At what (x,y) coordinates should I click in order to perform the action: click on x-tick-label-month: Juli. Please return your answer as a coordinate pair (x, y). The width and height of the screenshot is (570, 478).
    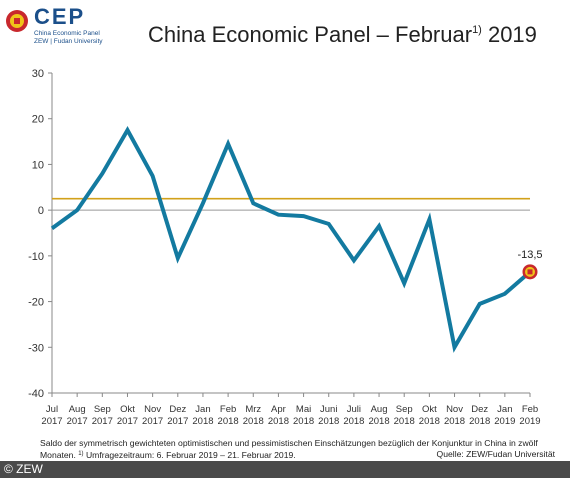
    Looking at the image, I should click on (354, 409).